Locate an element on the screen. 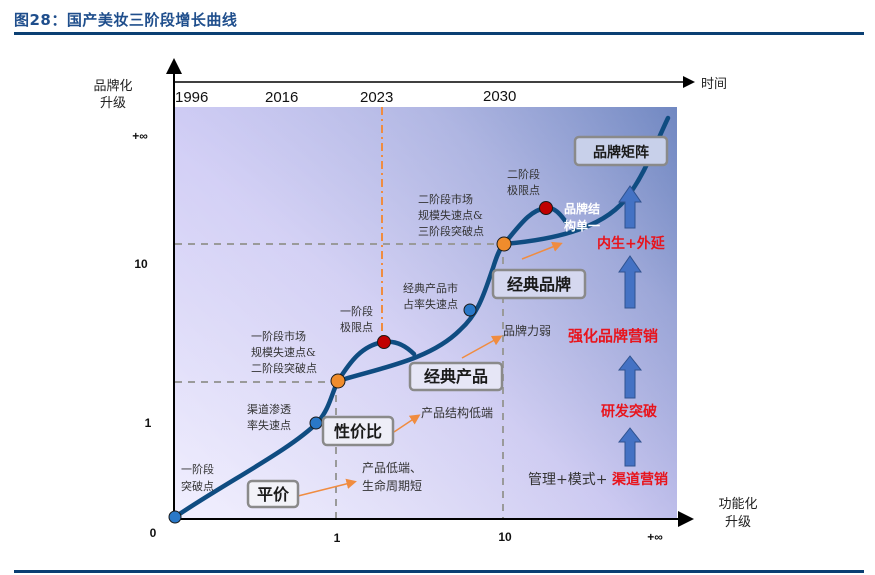 The height and width of the screenshot is (575, 875). point-classic-share is located at coordinates (470, 310).